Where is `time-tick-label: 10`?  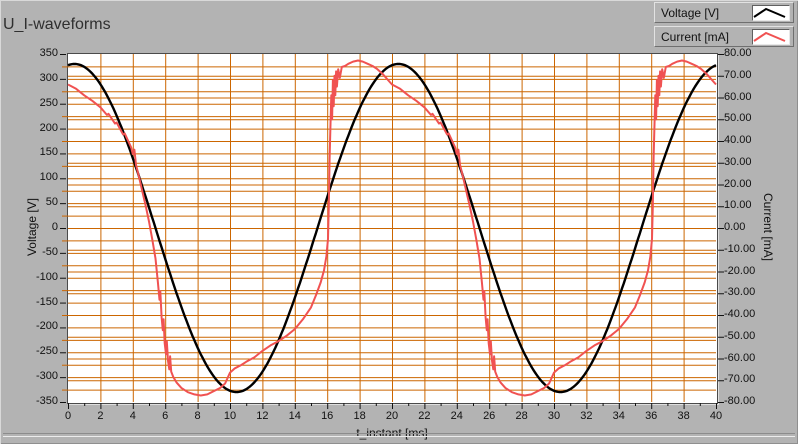
time-tick-label: 10 is located at coordinates (230, 416).